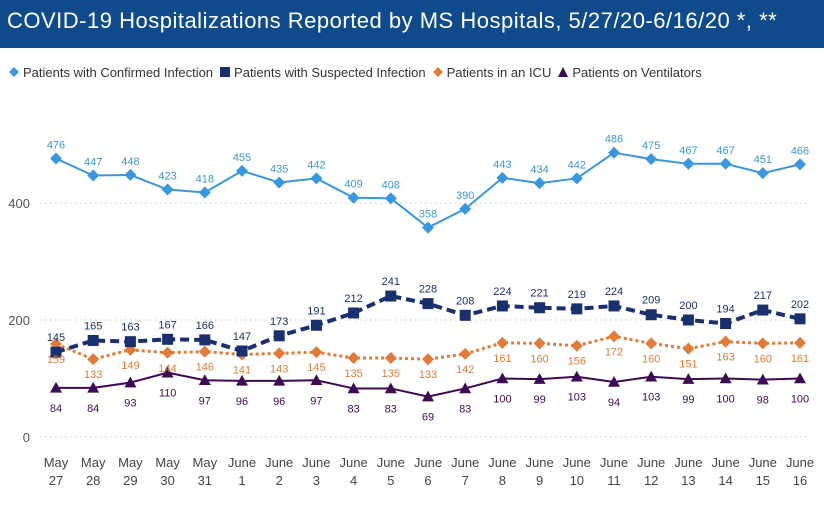 The image size is (824, 517). I want to click on data-label-ventilators: 100, so click(725, 400).